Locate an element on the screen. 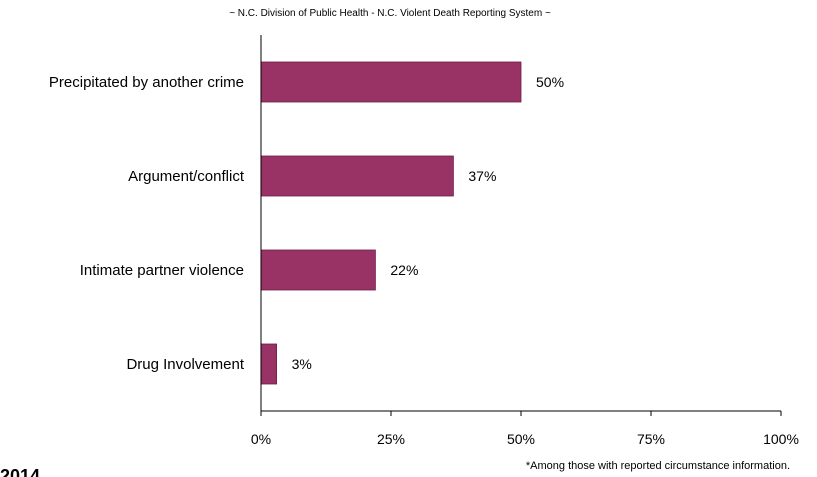  category-label: Precipitated by another crime is located at coordinates (146, 82).